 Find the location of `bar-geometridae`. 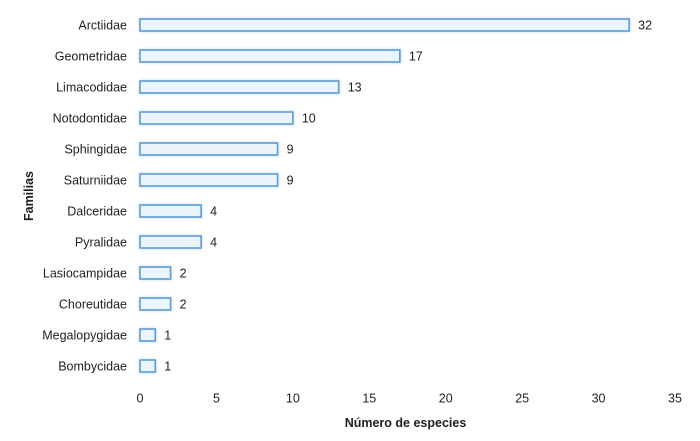

bar-geometridae is located at coordinates (270, 56).